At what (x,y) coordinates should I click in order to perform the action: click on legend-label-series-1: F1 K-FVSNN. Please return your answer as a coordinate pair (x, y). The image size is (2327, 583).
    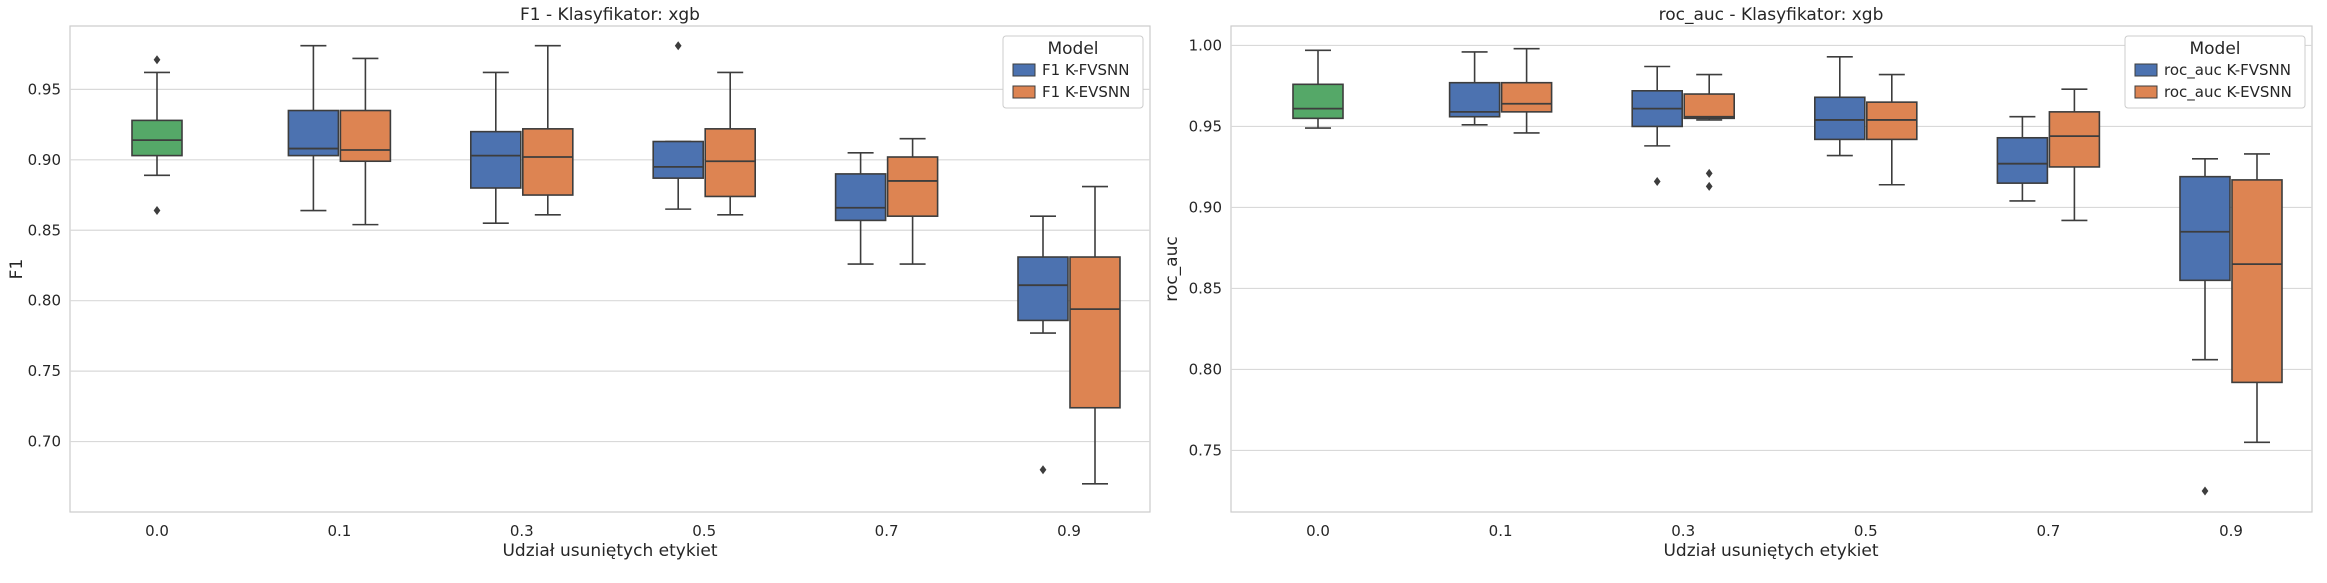
    Looking at the image, I should click on (1085, 70).